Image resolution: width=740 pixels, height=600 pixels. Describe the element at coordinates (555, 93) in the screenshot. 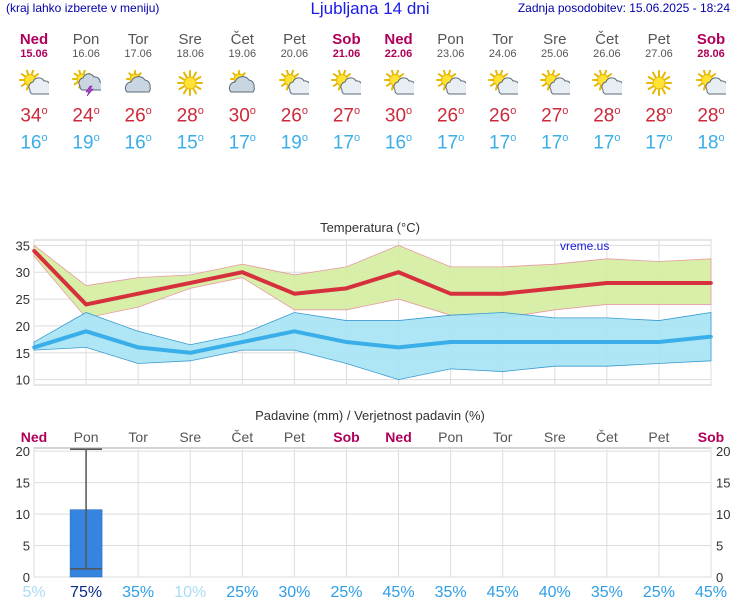

I see `day-column: Sre 25.06 27o 17o` at that location.